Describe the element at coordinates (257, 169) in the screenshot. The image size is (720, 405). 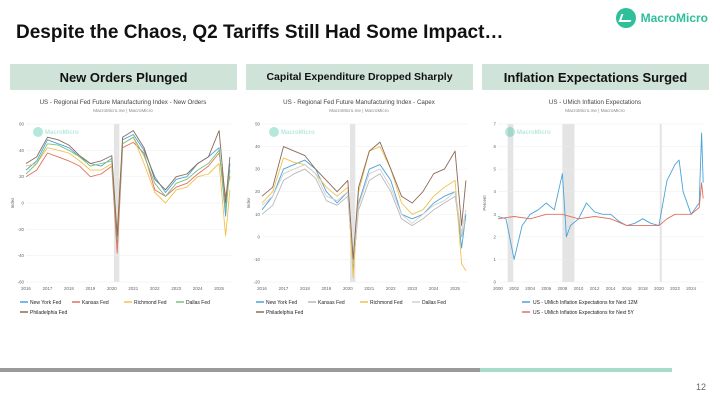
I see `y-tick-label: 30` at that location.